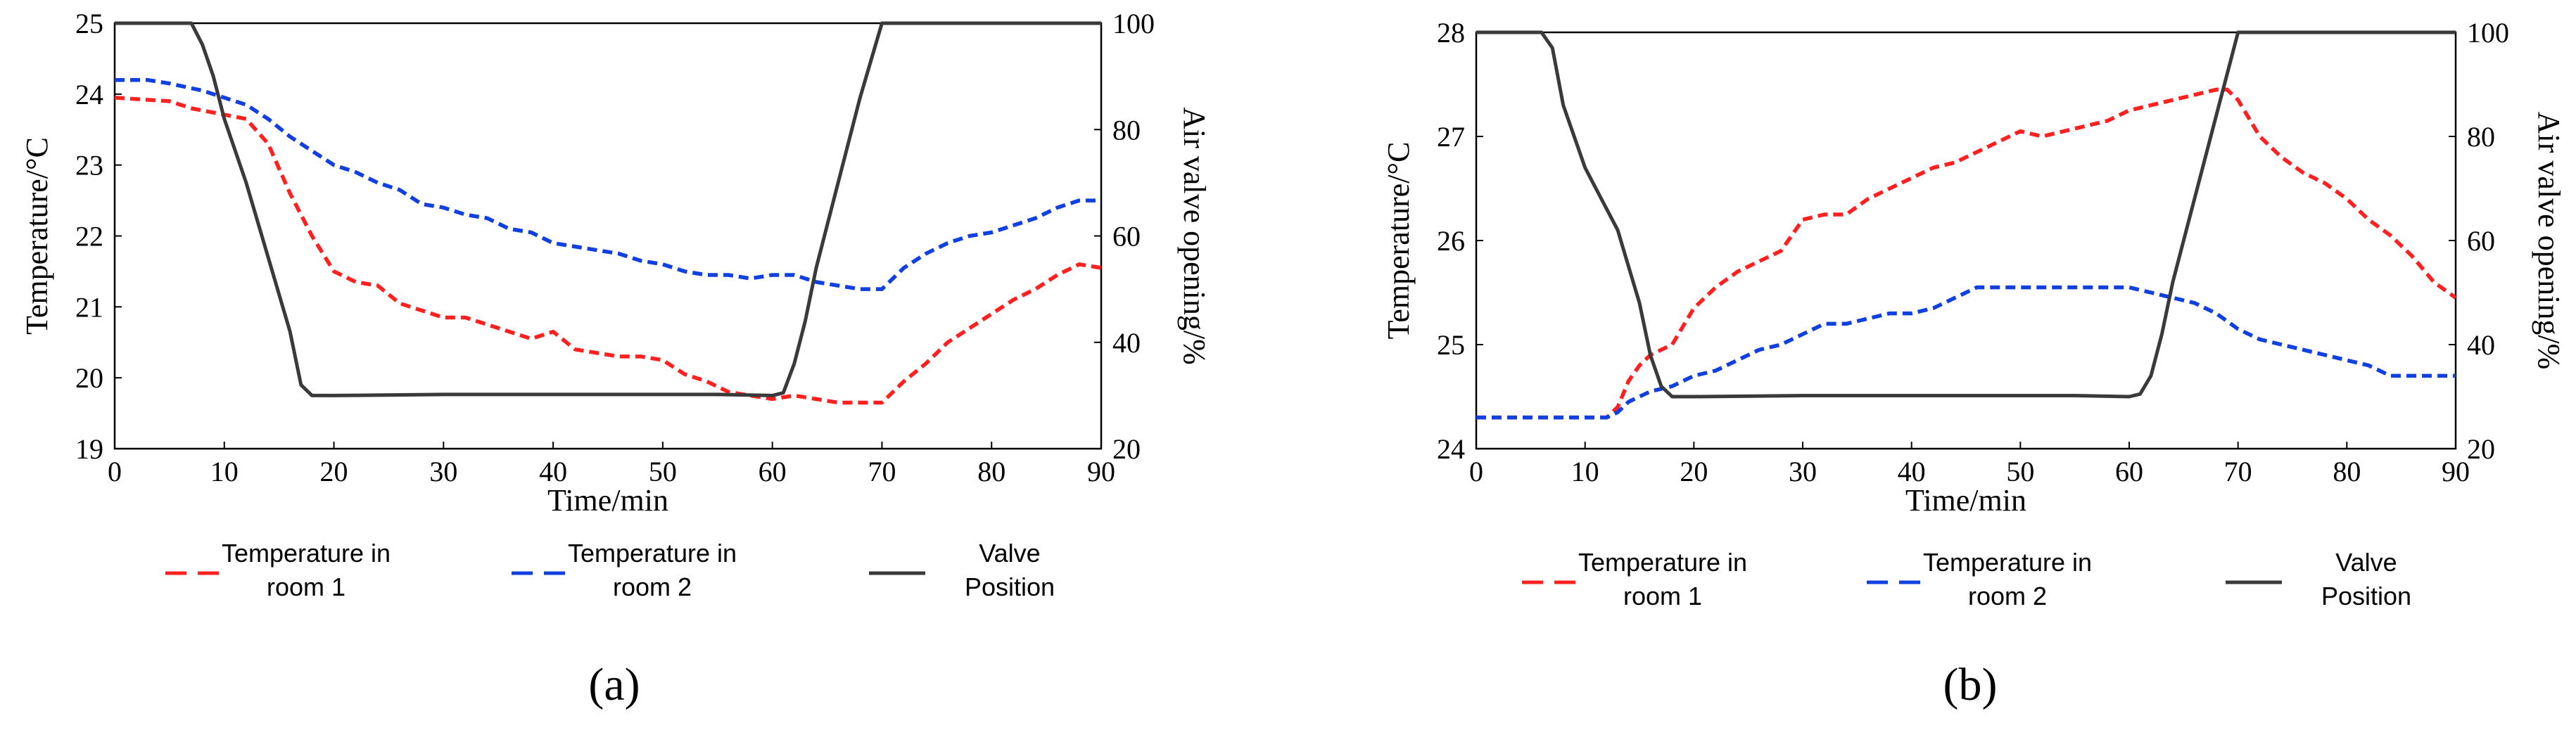  Describe the element at coordinates (89, 378) in the screenshot. I see `y-tick-label: 20` at that location.